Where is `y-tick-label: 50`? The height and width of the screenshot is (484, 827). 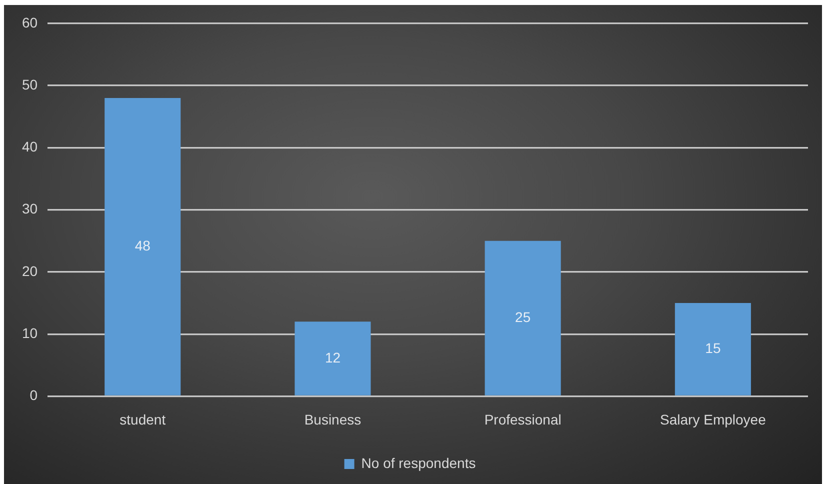 y-tick-label: 50 is located at coordinates (30, 84).